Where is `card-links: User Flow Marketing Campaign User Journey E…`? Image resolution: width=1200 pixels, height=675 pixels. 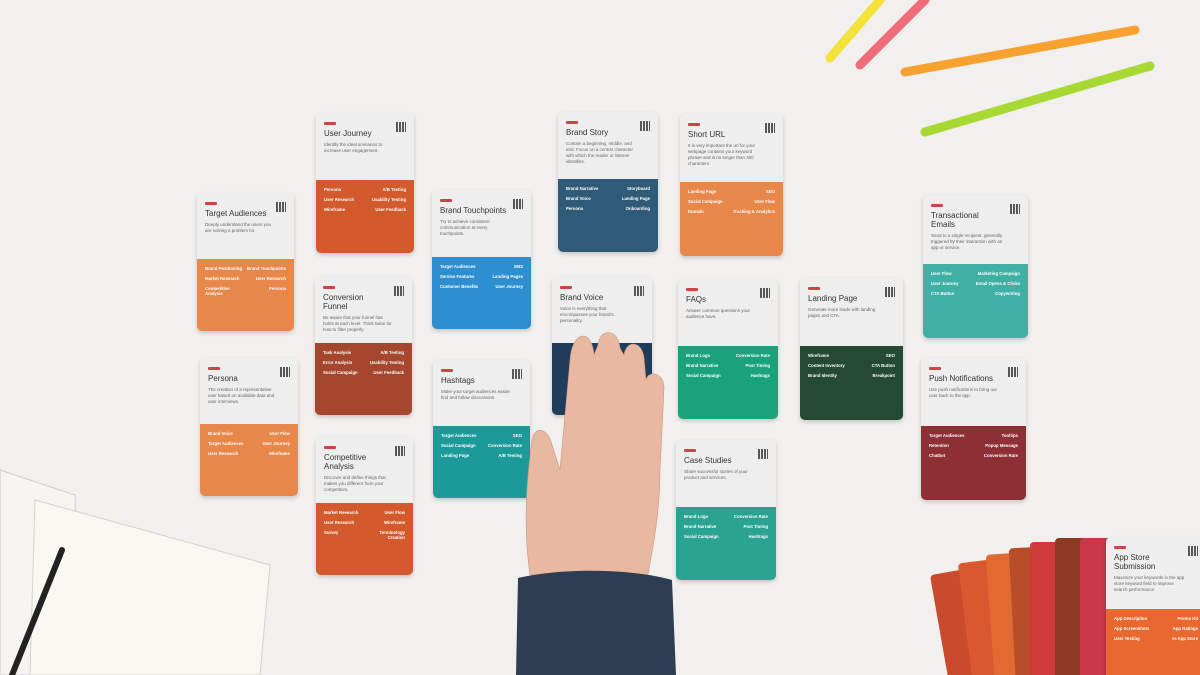
card-links: User Flow Marketing Campaign User Journey E… is located at coordinates (975, 300).